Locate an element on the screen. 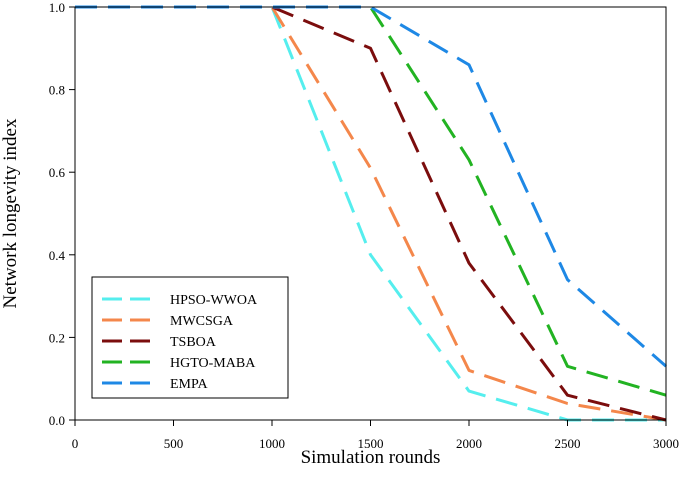 The height and width of the screenshot is (493, 685). y-tick-label: 1.0 is located at coordinates (57, 7).